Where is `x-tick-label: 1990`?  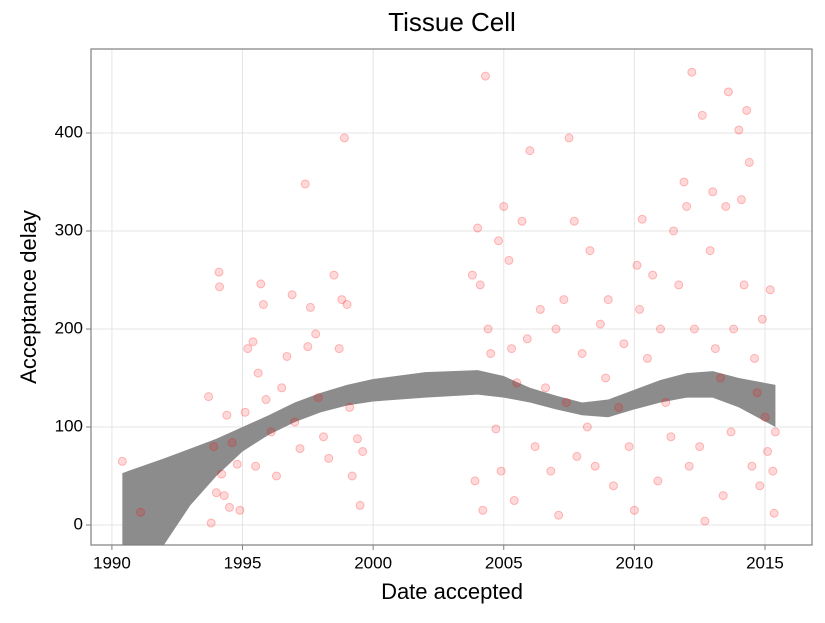
x-tick-label: 1990 is located at coordinates (112, 562).